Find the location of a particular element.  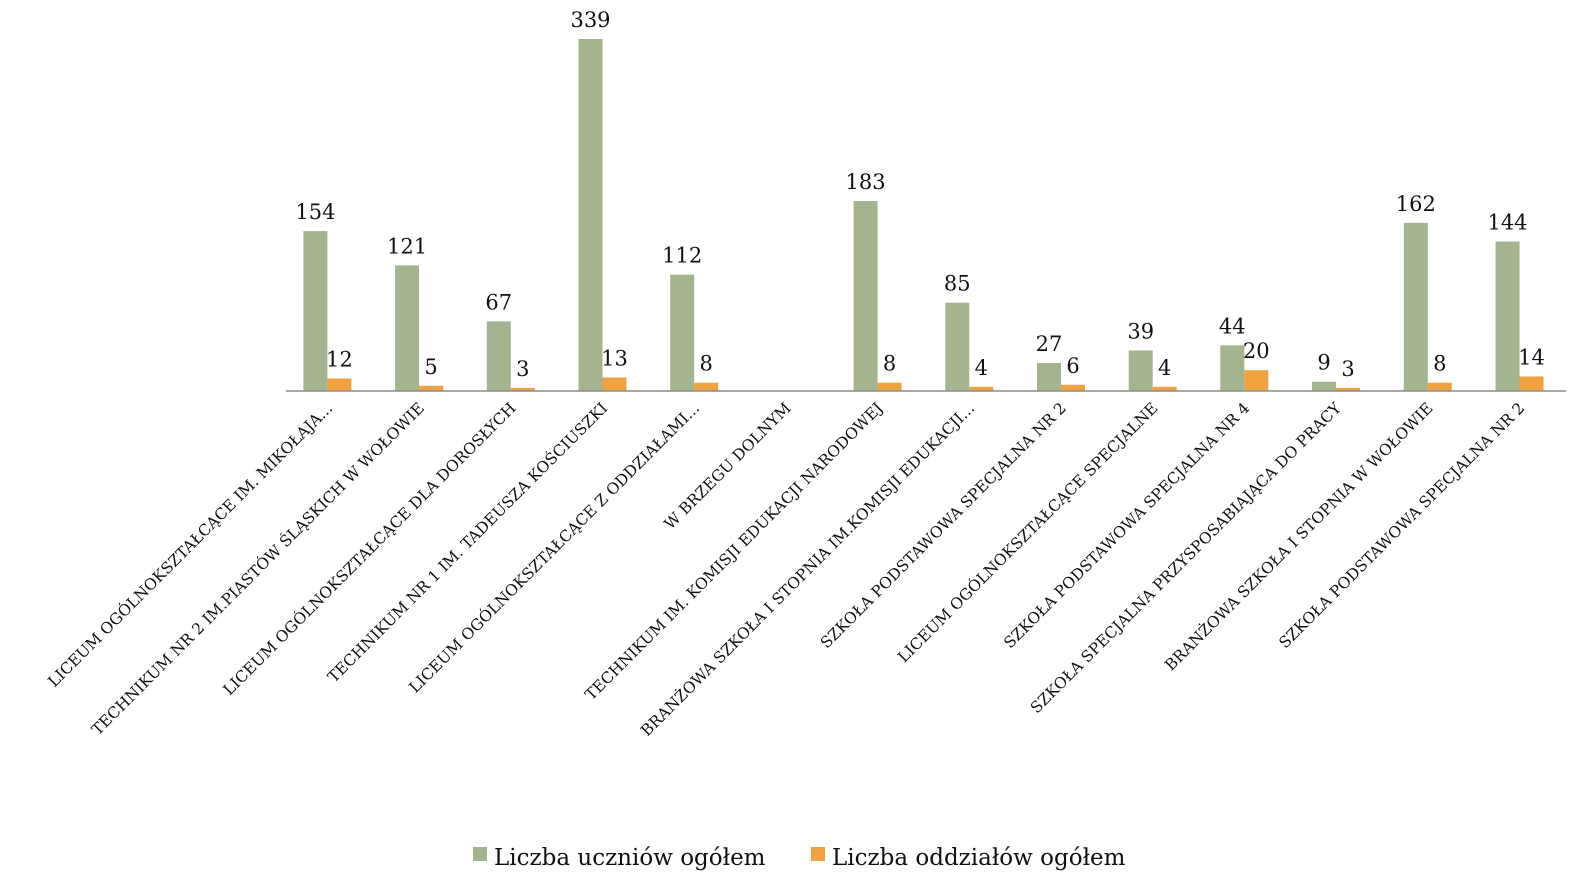

data-label-series-0-cat-13: 144 is located at coordinates (1507, 223).